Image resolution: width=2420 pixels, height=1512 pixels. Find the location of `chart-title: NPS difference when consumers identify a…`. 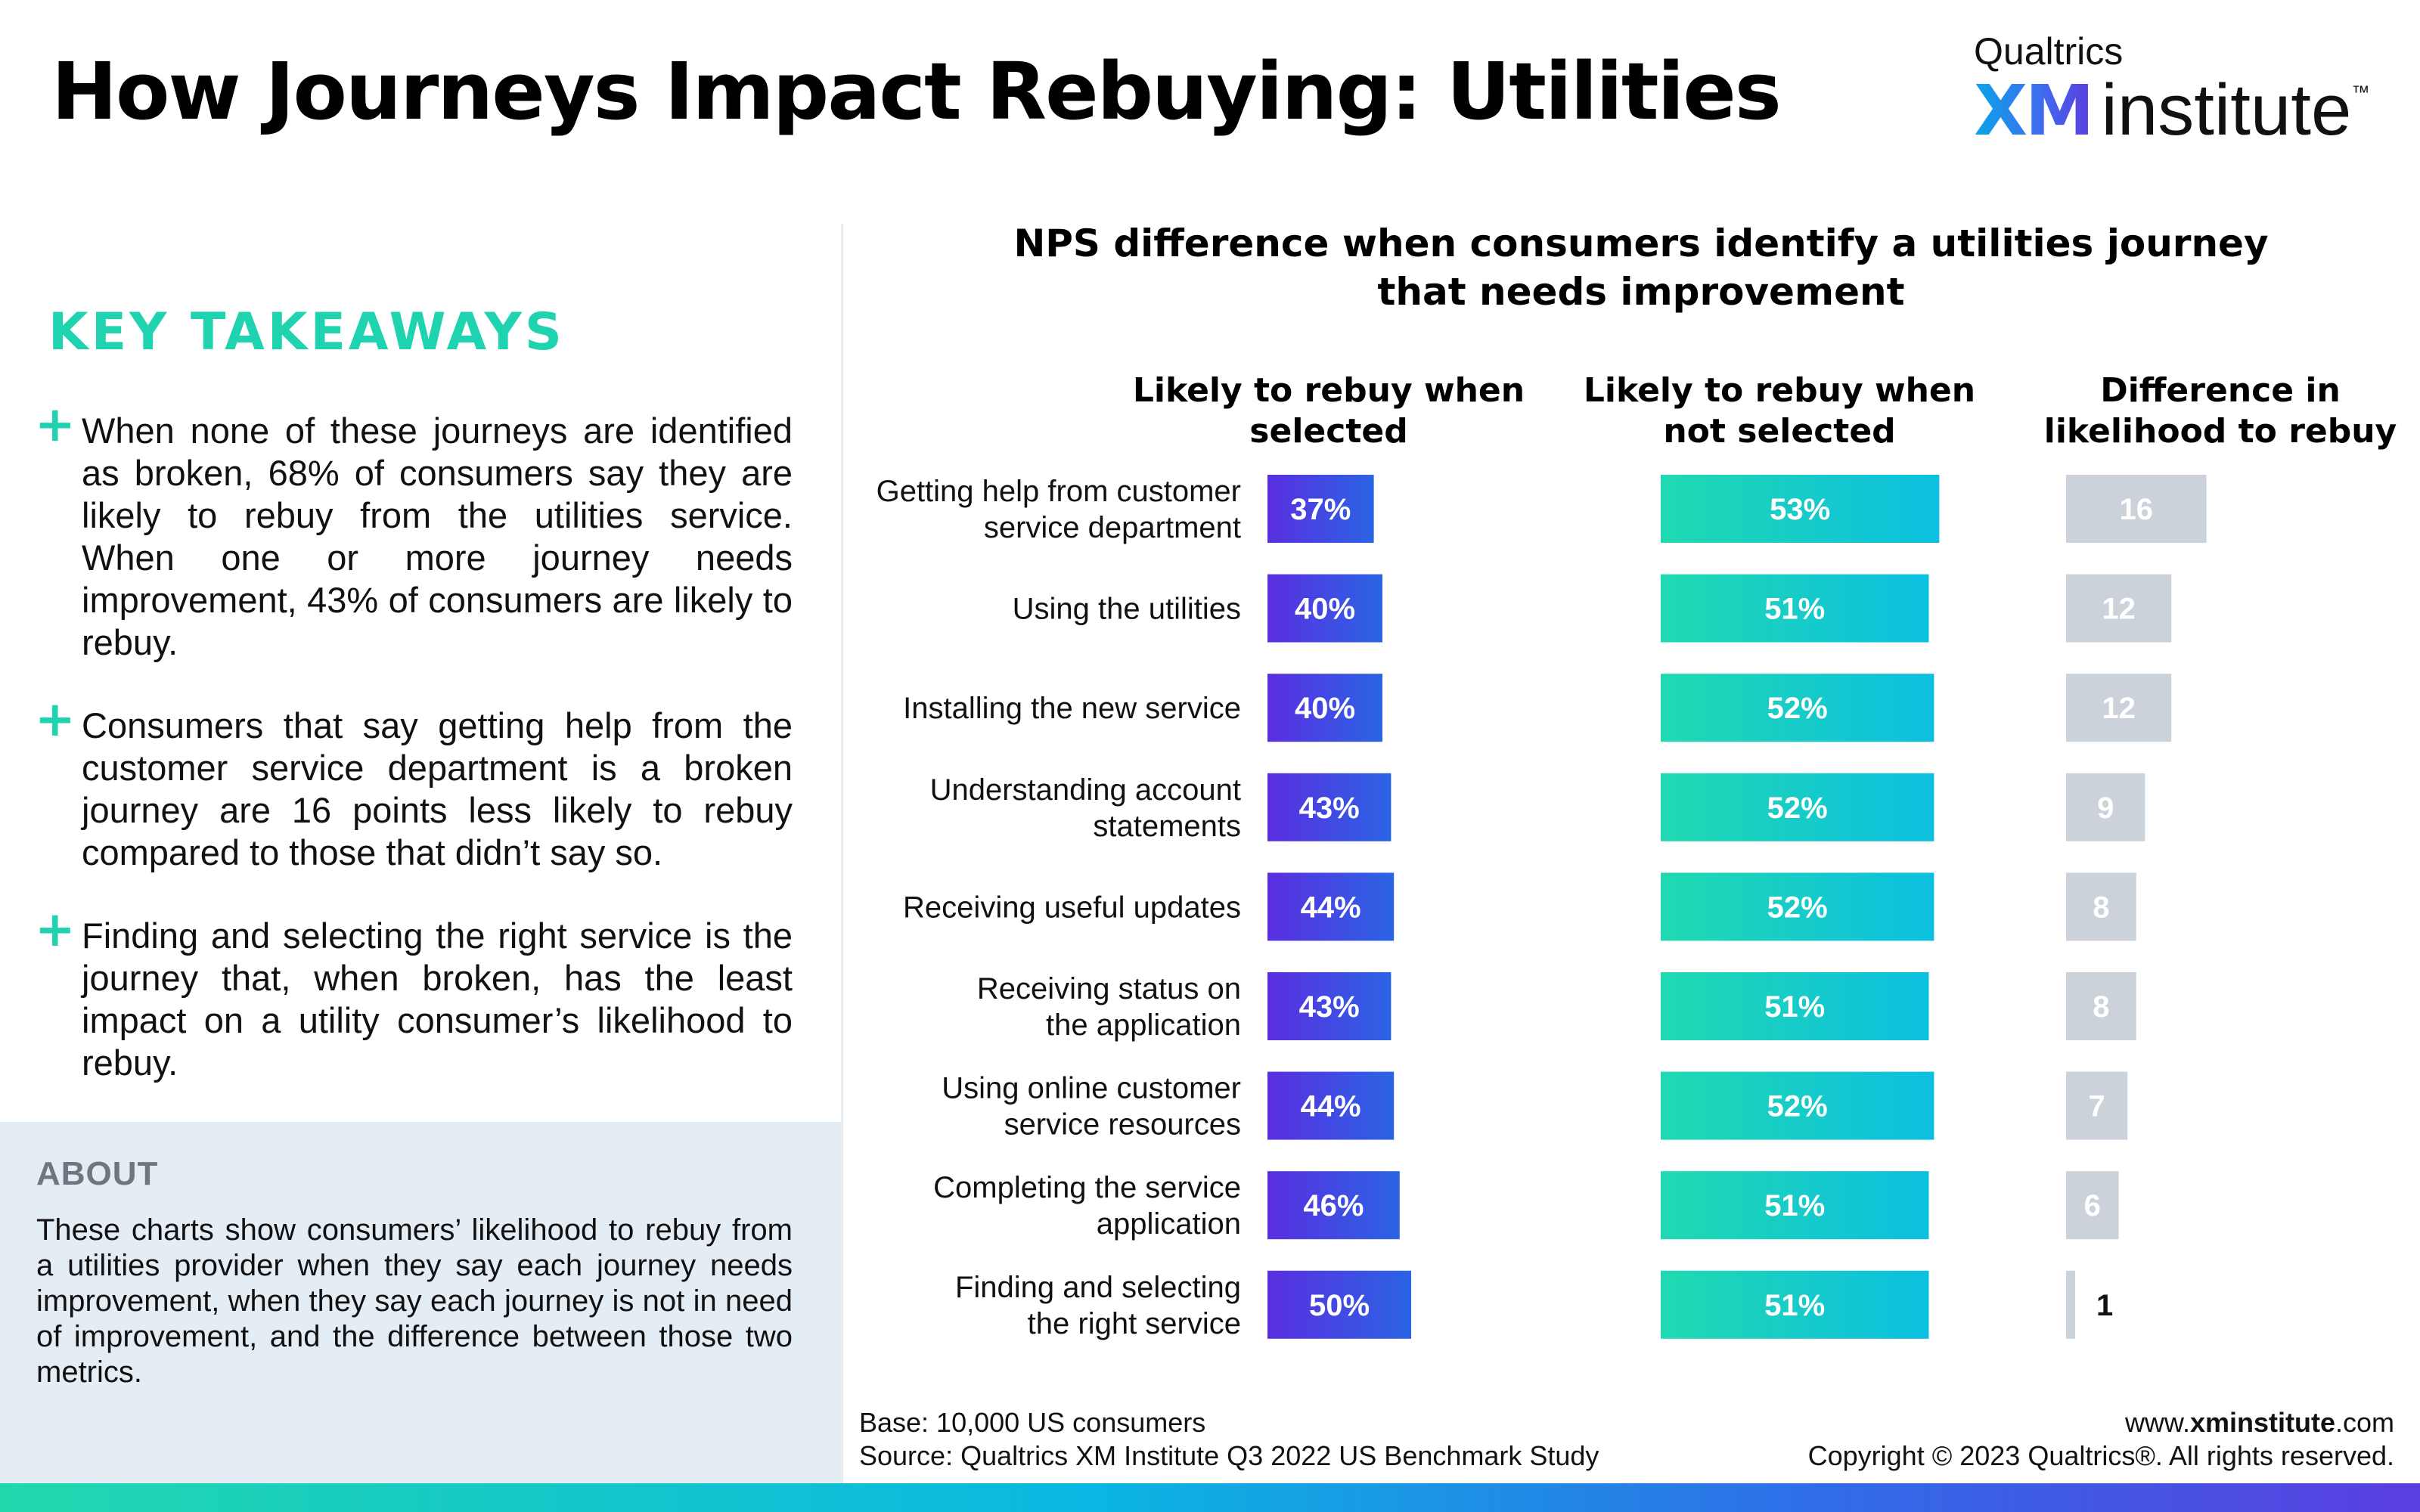

chart-title: NPS difference when consumers identify a… is located at coordinates (1641, 268).